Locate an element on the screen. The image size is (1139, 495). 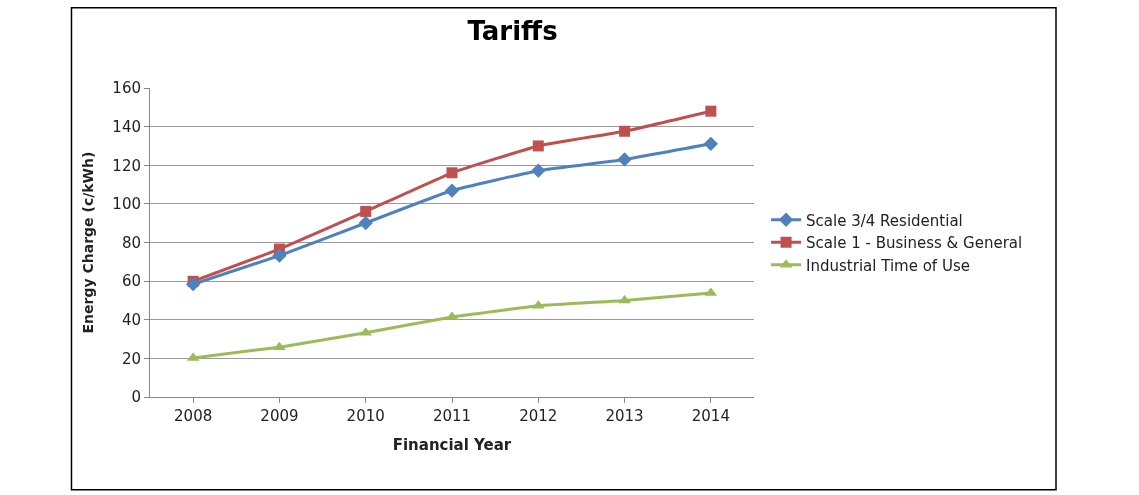
legend-label: Scale 3/4 Residential is located at coordinates (884, 220).